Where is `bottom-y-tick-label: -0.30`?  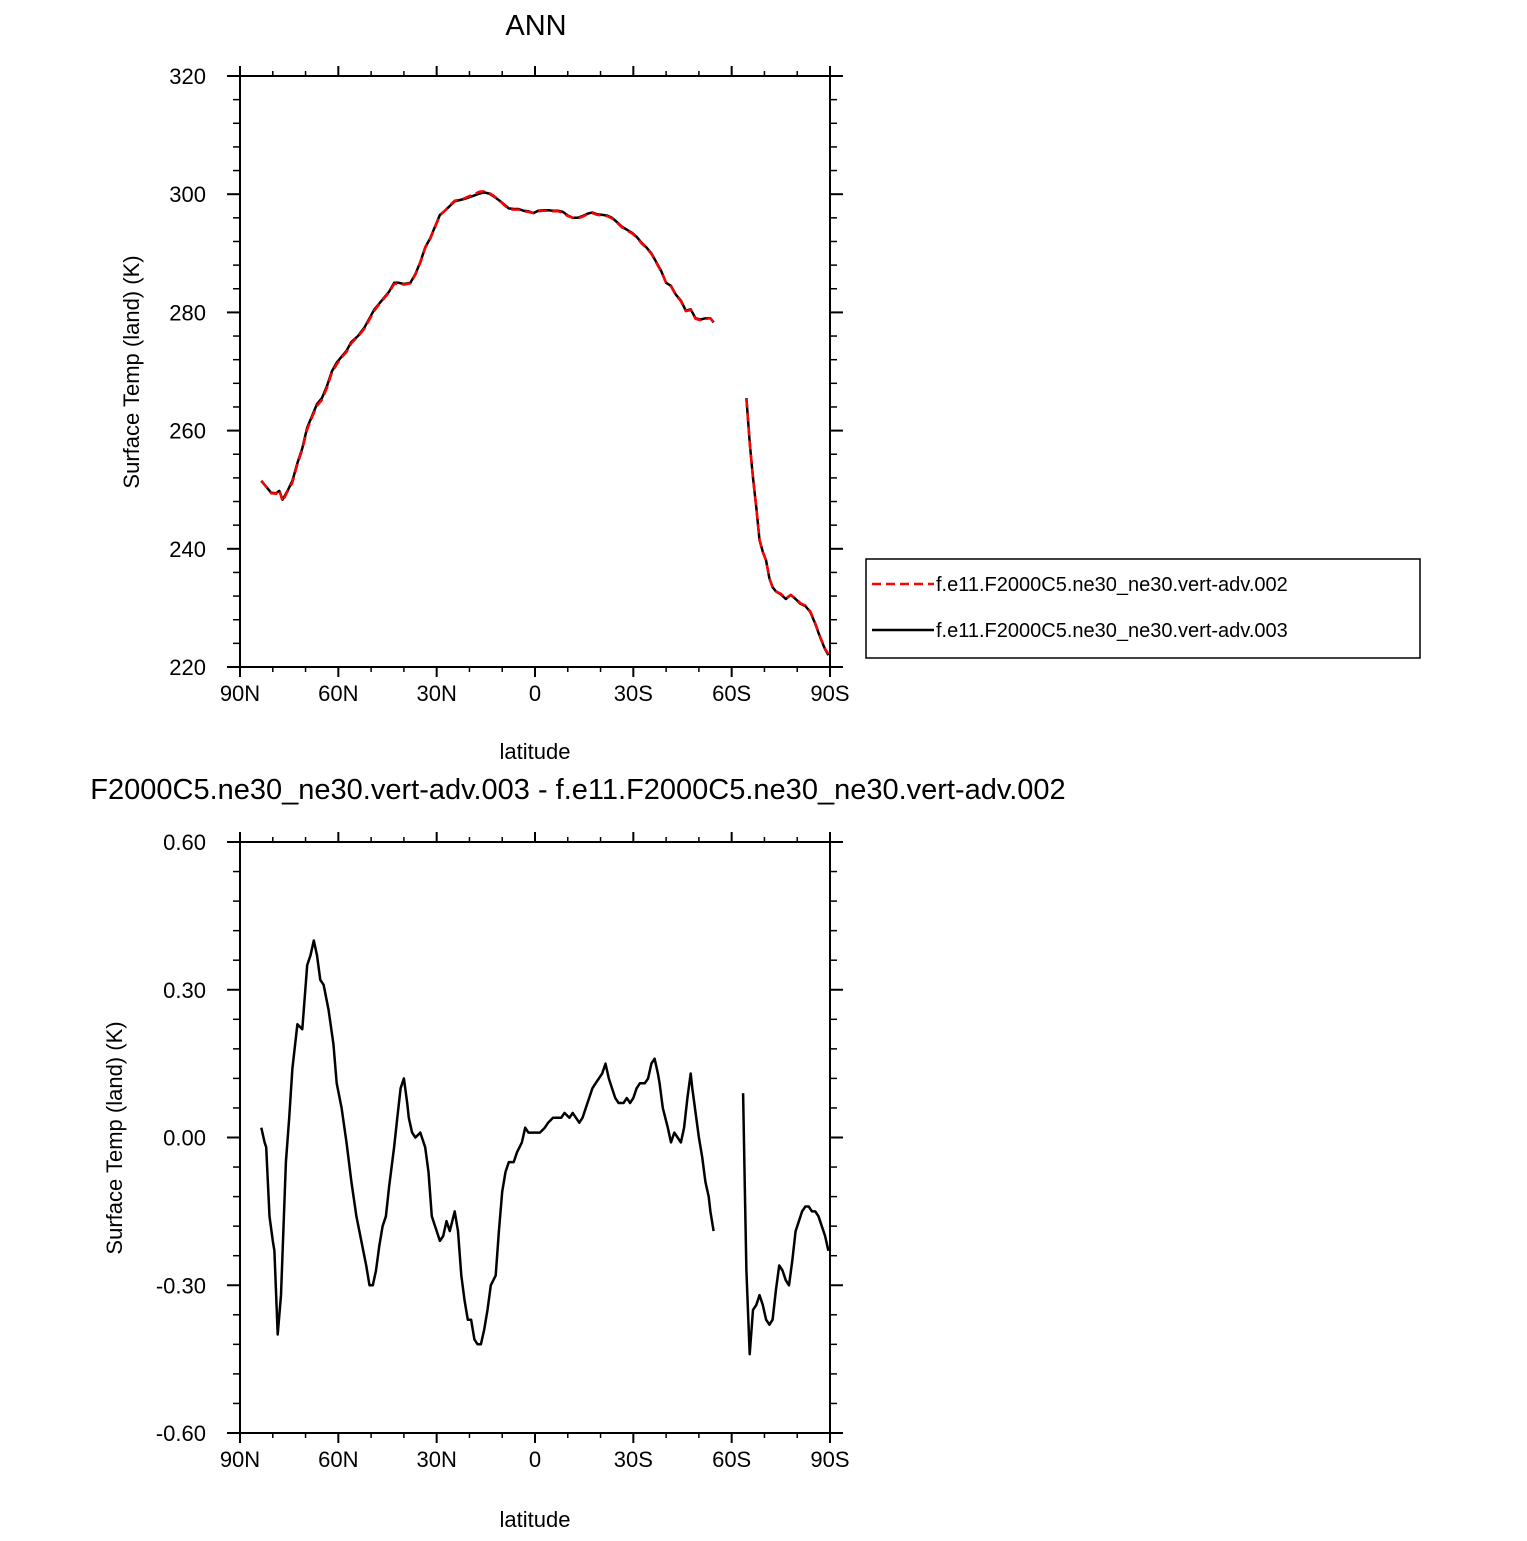
bottom-y-tick-label: -0.30 is located at coordinates (181, 1285).